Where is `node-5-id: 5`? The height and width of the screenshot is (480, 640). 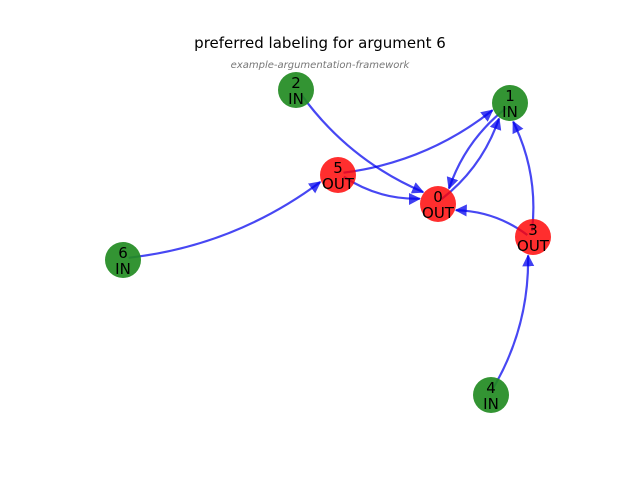
node-5-id: 5 is located at coordinates (338, 168).